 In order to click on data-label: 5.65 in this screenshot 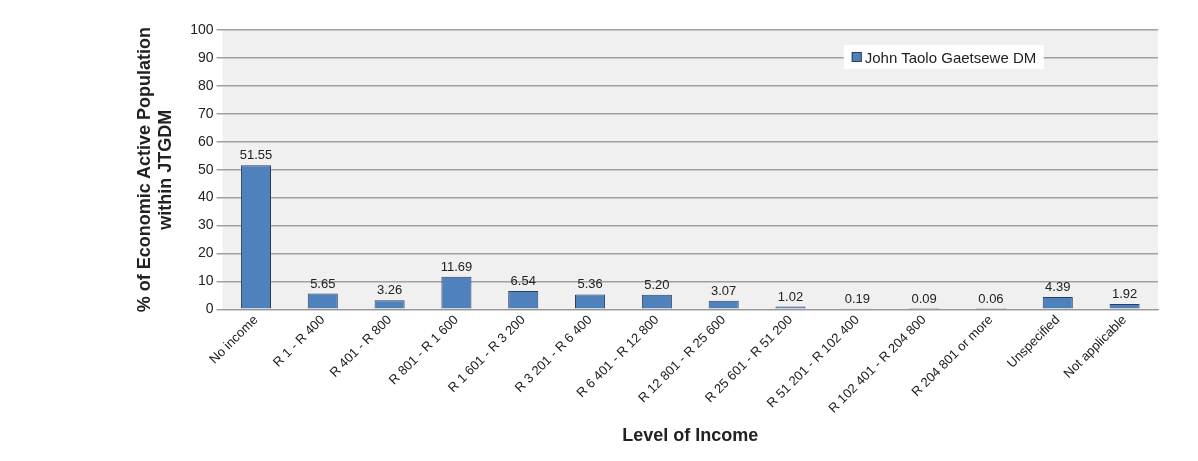, I will do `click(323, 283)`.